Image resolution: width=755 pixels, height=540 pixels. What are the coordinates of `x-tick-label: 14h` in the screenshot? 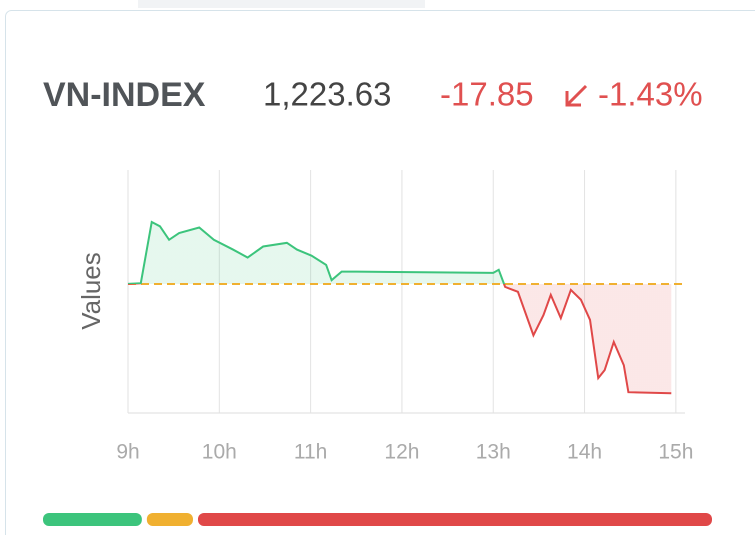 It's located at (584, 452).